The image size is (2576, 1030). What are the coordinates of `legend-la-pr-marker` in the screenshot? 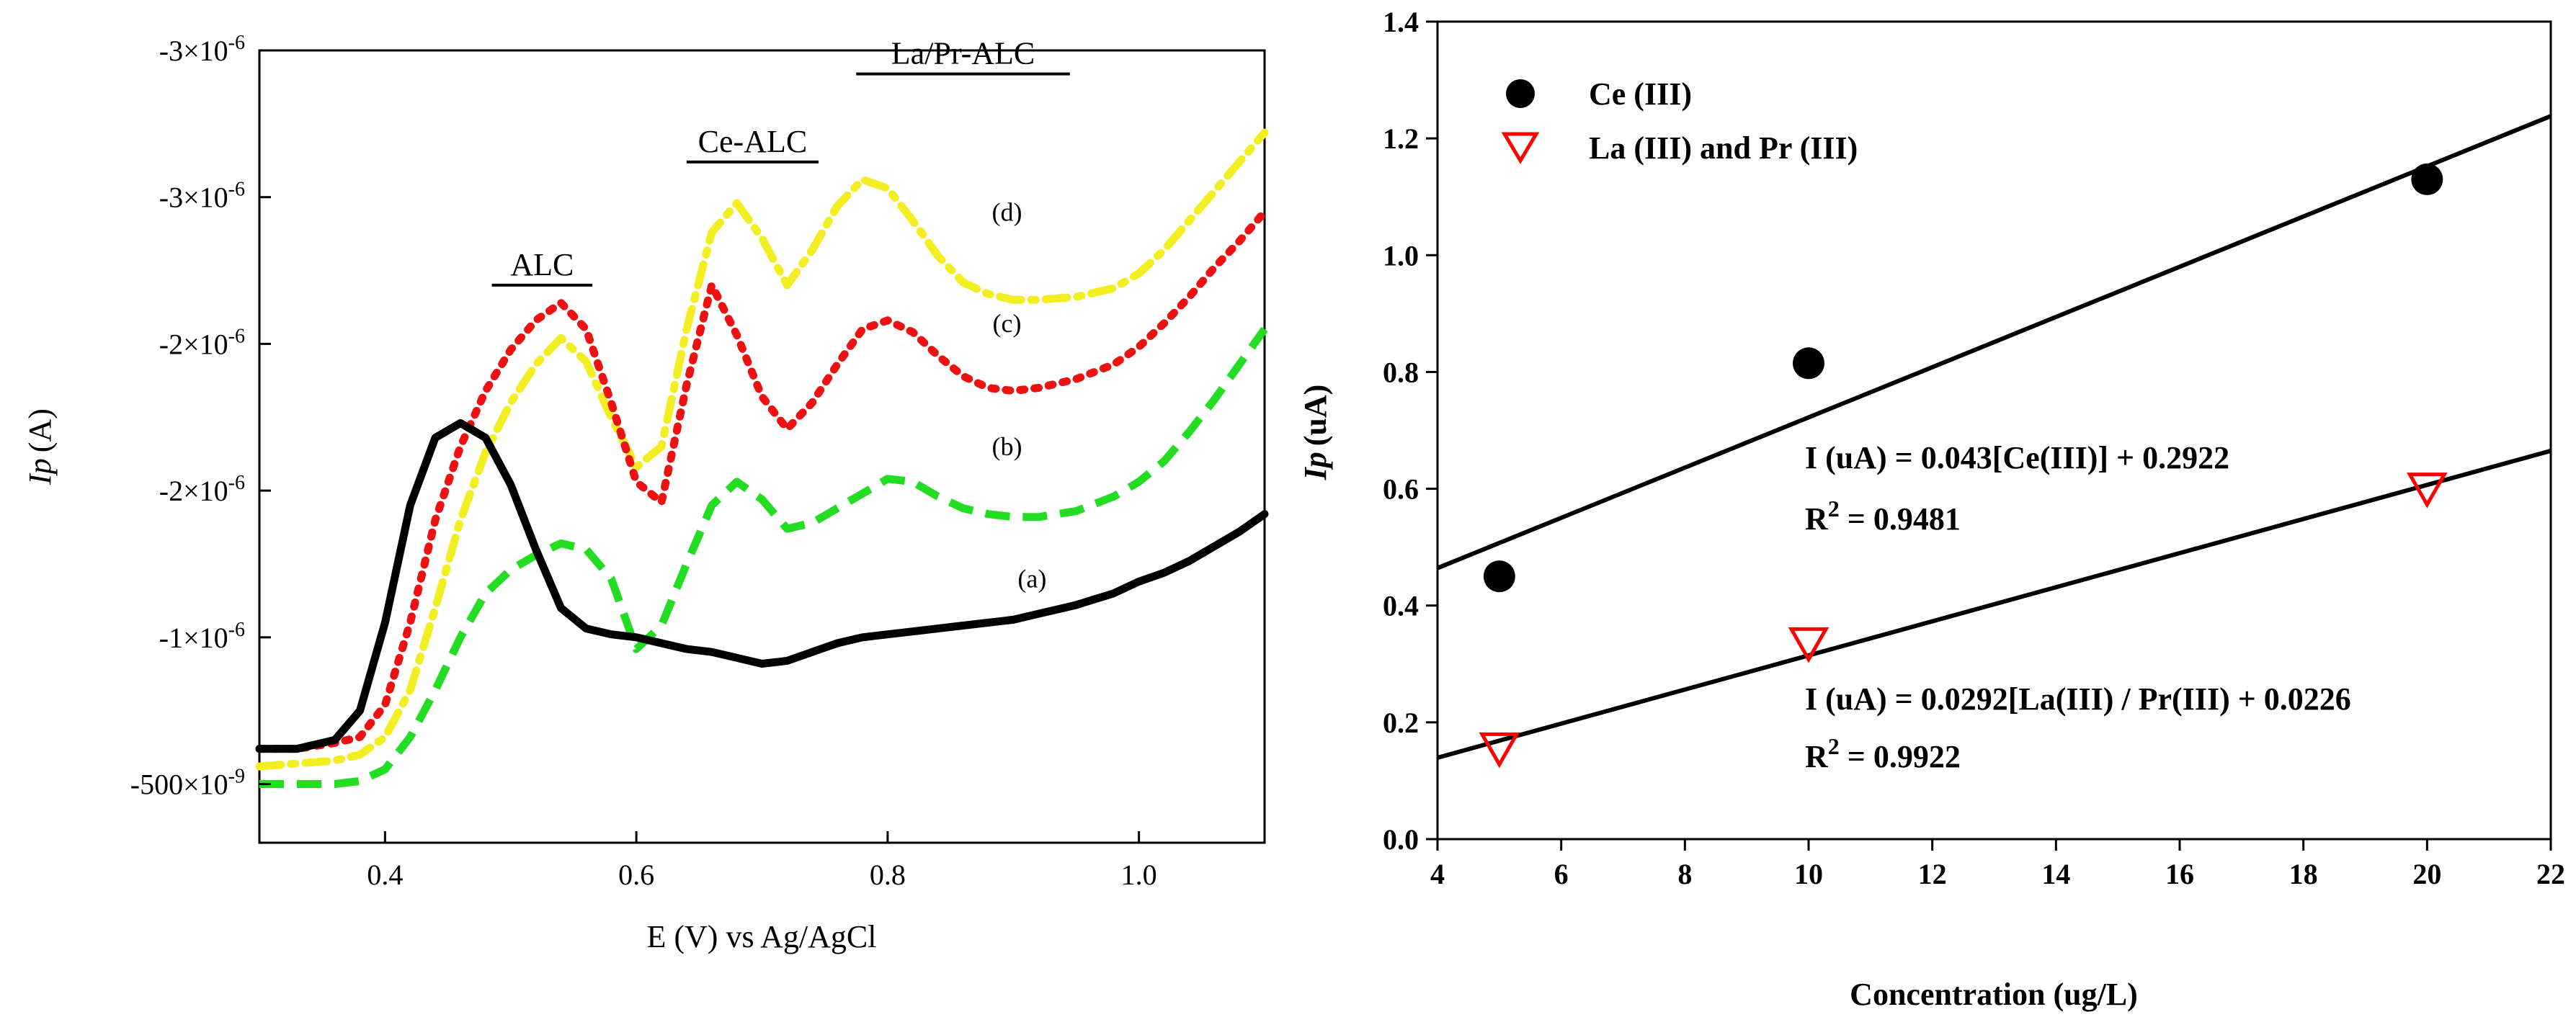 It's located at (1520, 148).